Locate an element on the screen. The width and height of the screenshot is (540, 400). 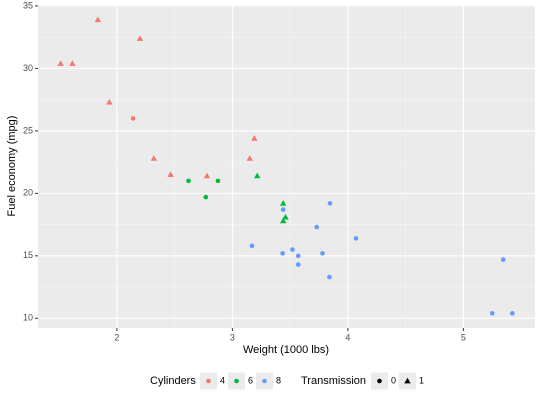
x-axis-title: Weight (1000 lbs) is located at coordinates (286, 350).